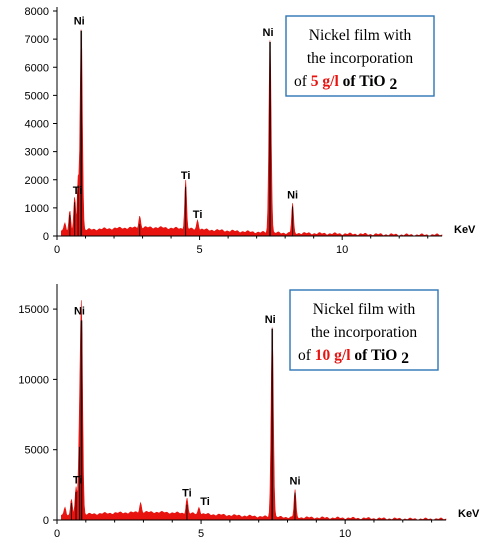 Image resolution: width=484 pixels, height=550 pixels. Describe the element at coordinates (37, 125) in the screenshot. I see `y-tick-label-5gl-4: 4000` at that location.